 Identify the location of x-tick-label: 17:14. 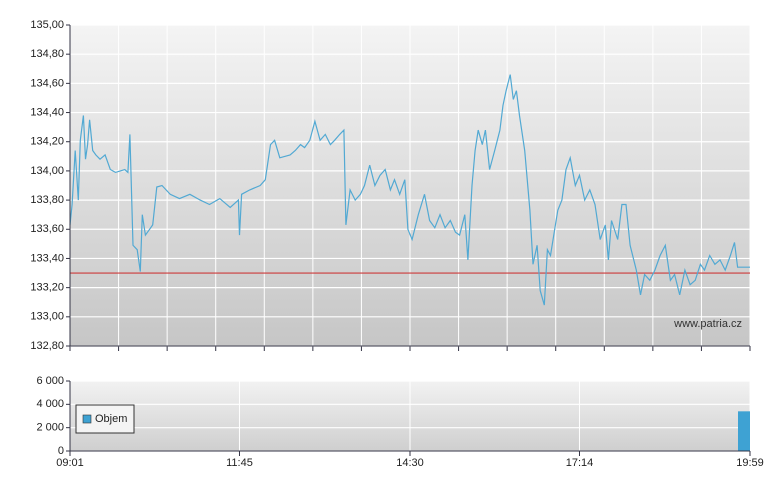
(580, 463).